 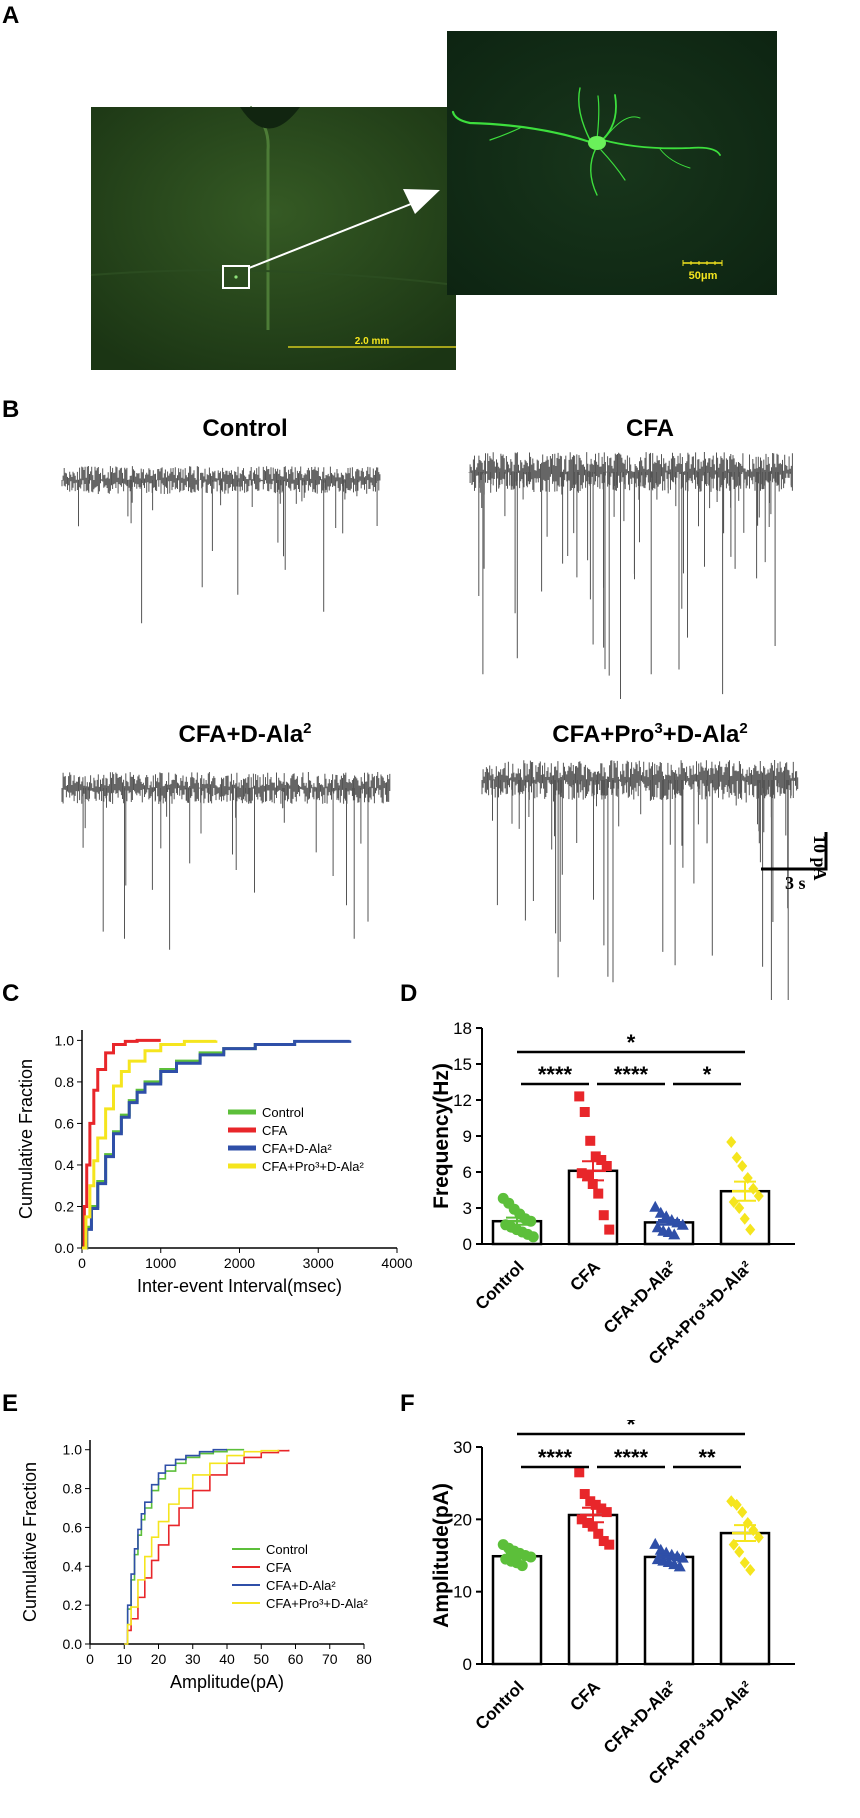 What do you see at coordinates (462, 1028) in the screenshot?
I see `y-tick-label: 18` at bounding box center [462, 1028].